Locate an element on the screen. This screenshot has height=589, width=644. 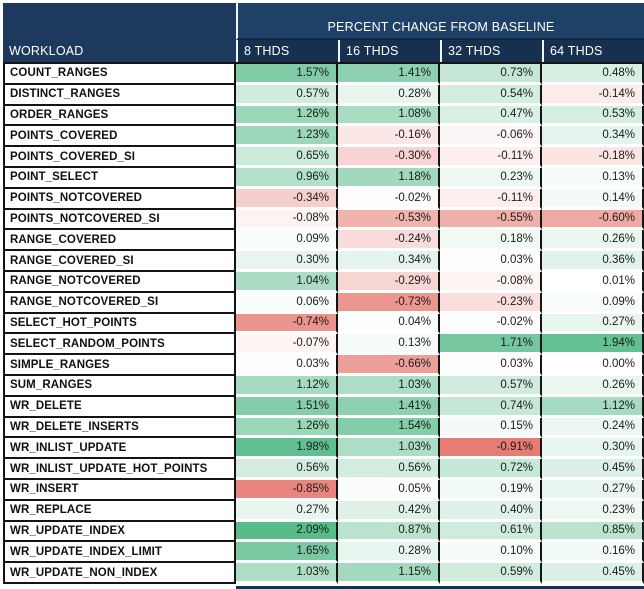
value-cell: 0.10% is located at coordinates (491, 553).